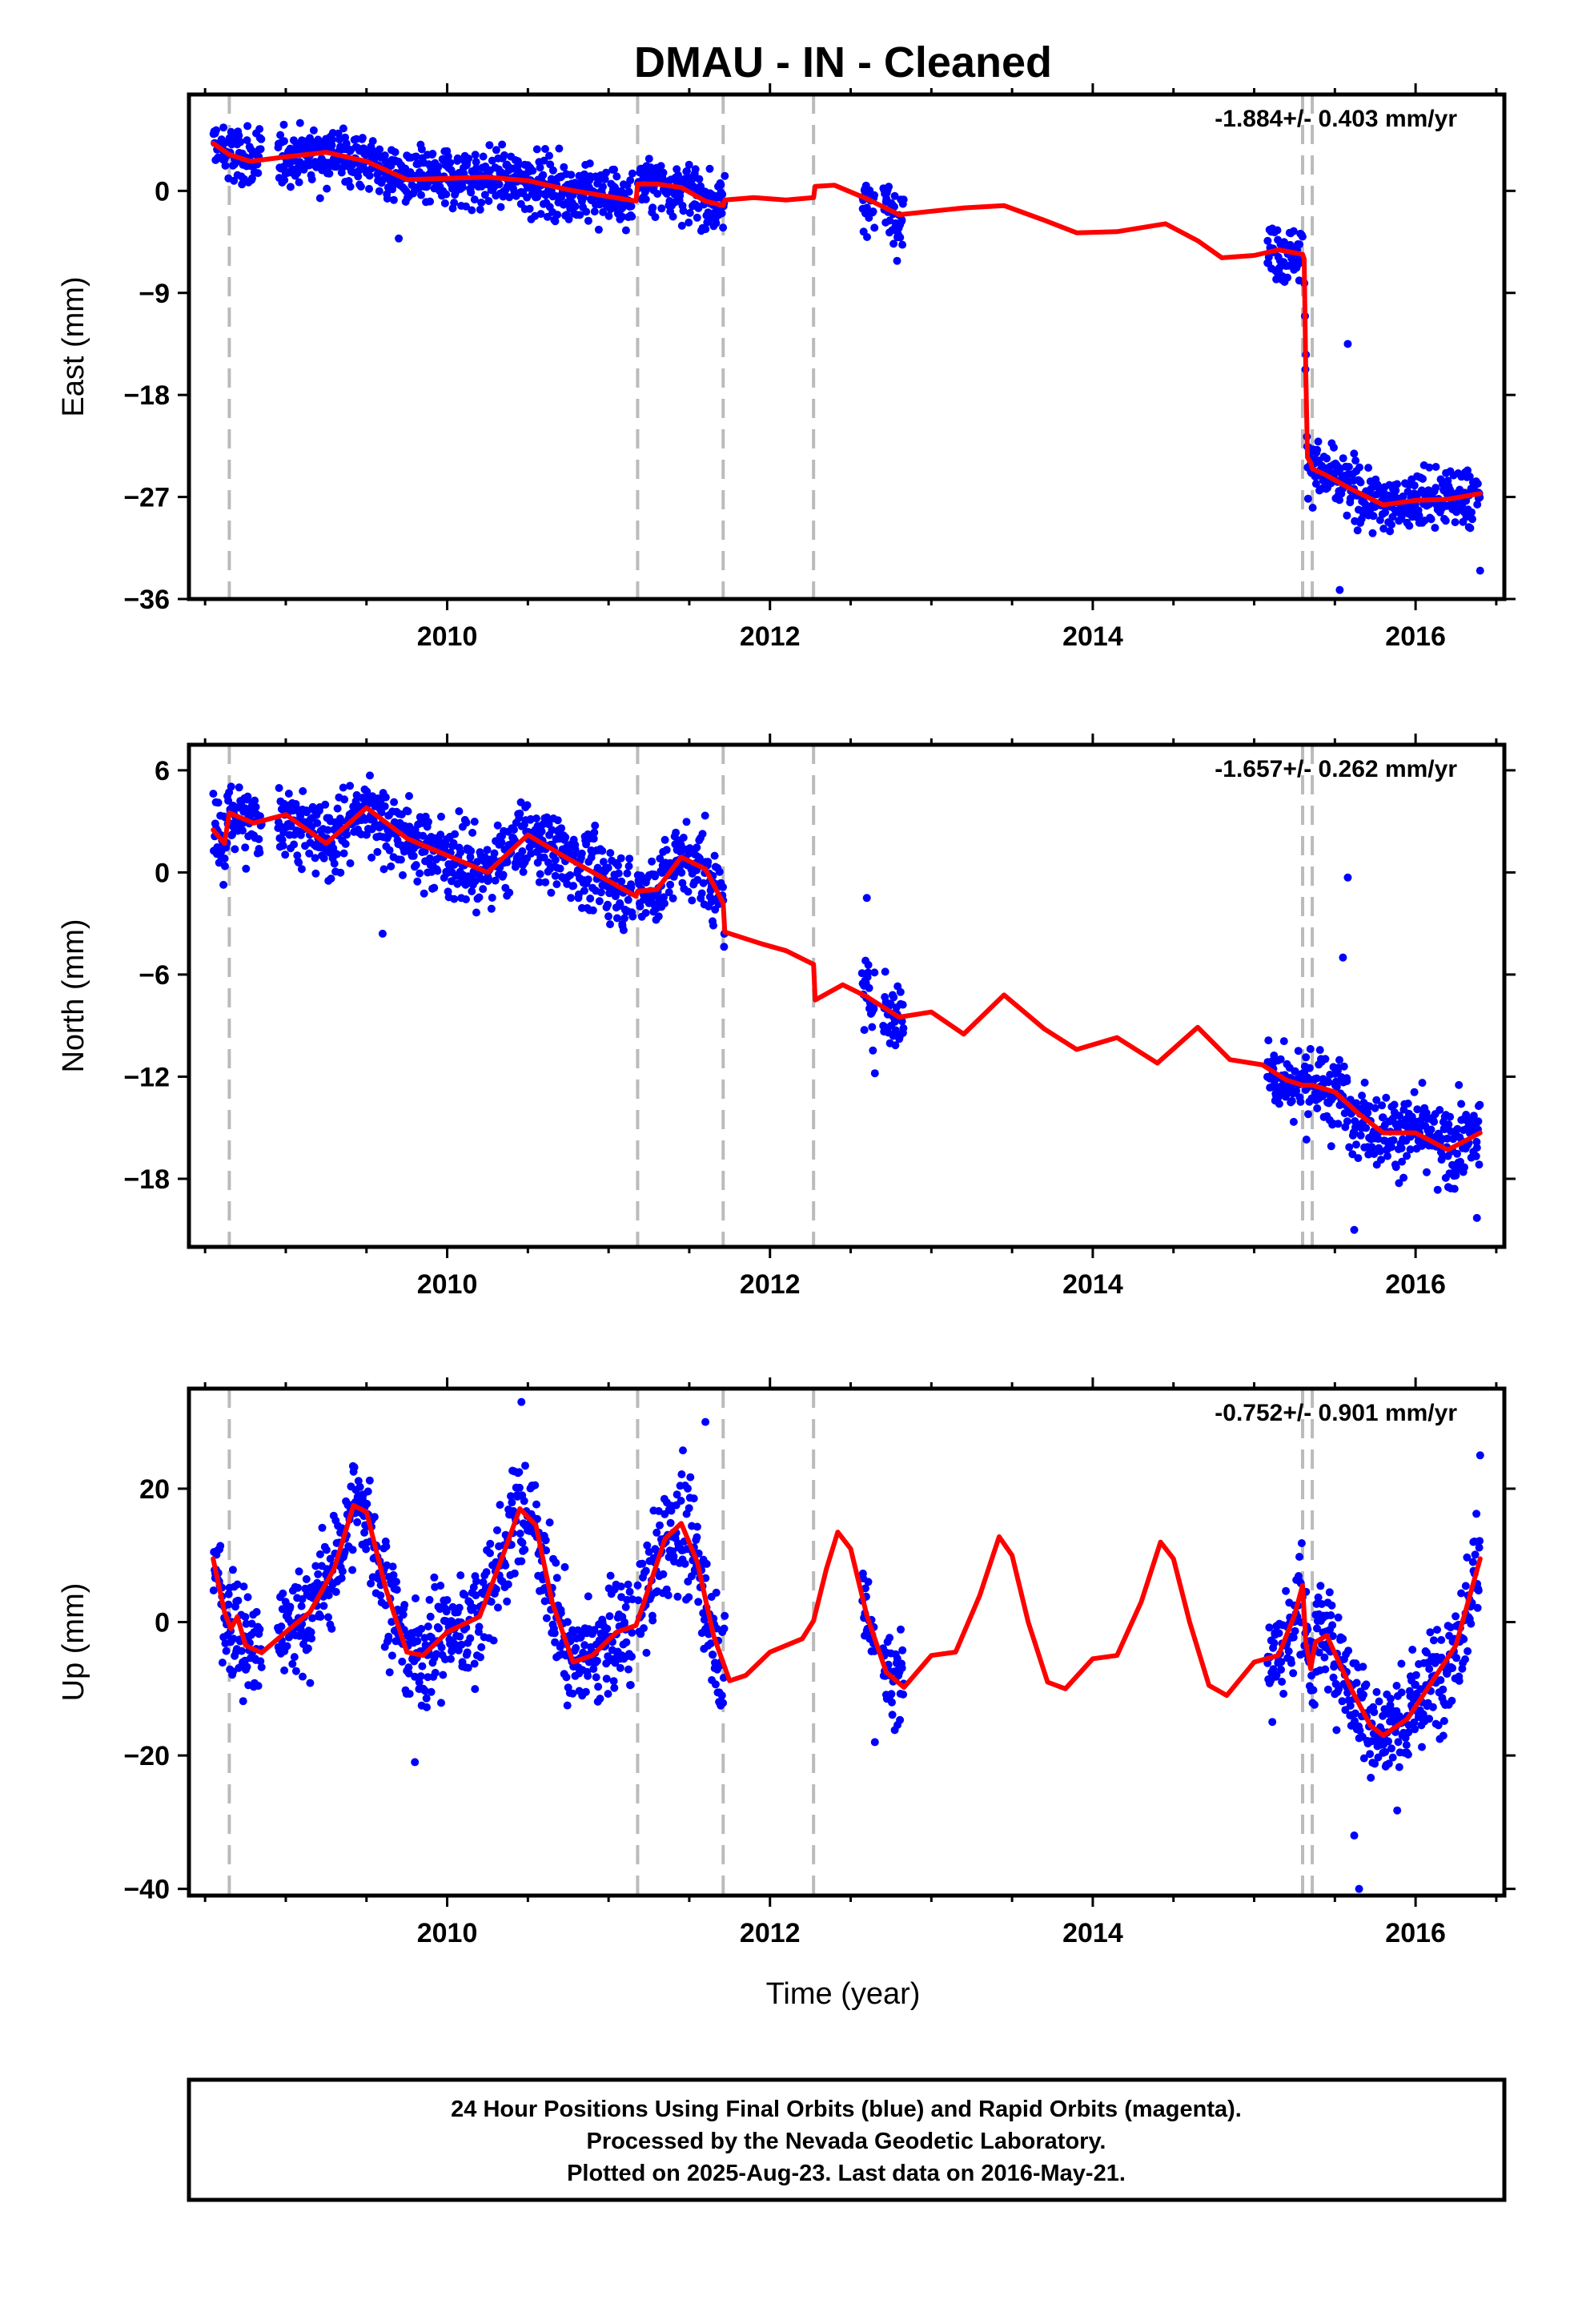 This screenshot has height=2324, width=1582. I want to click on rate-label: -1.657+/- 0.262 mm/yr, so click(1336, 769).